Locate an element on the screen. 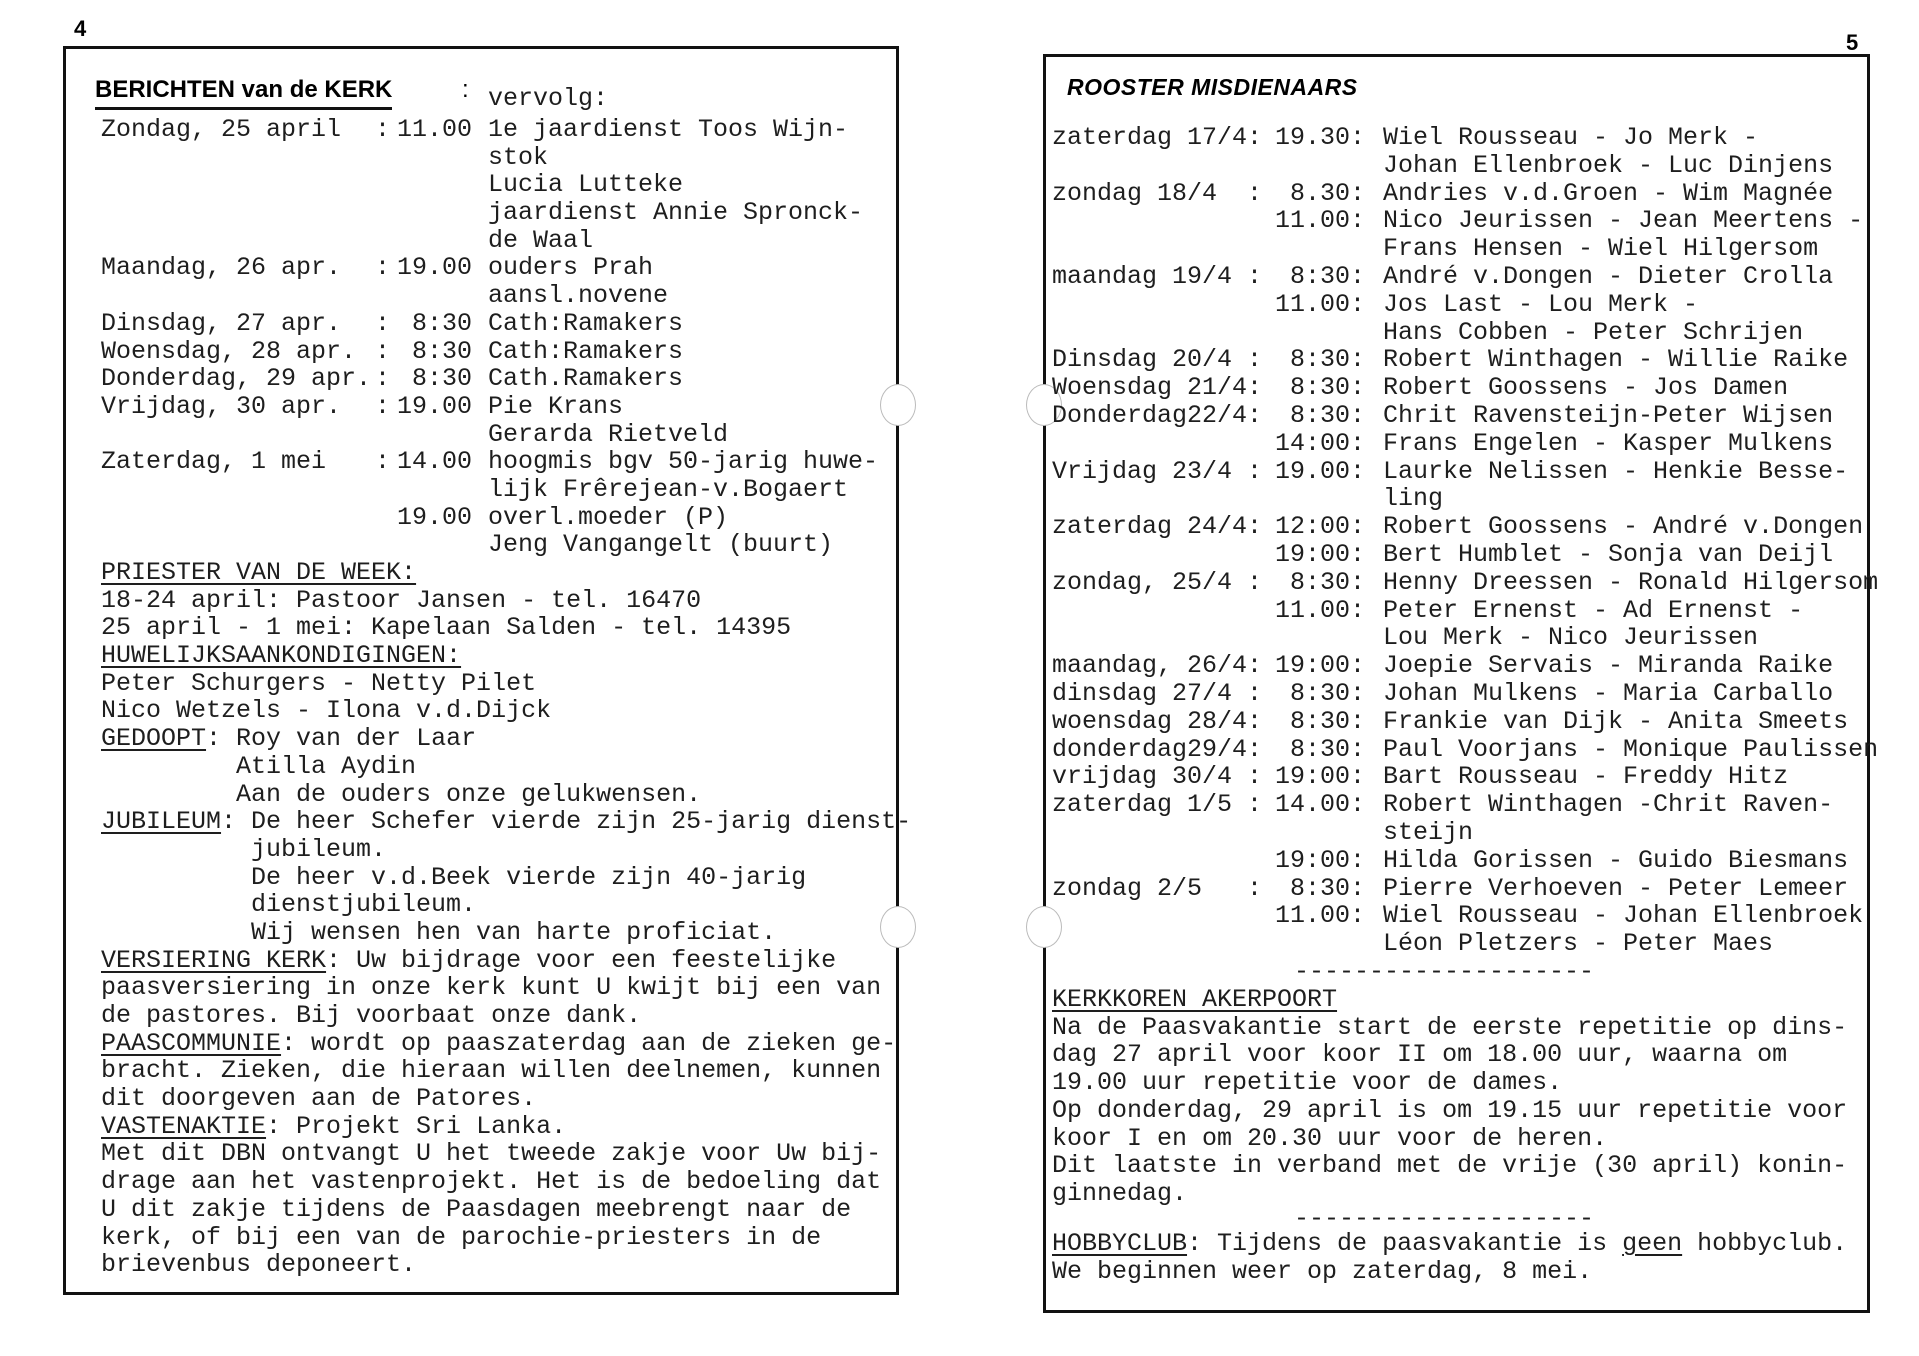  schedule-text: lijk Frêrejean-v.Bogaert is located at coordinates (668, 489).